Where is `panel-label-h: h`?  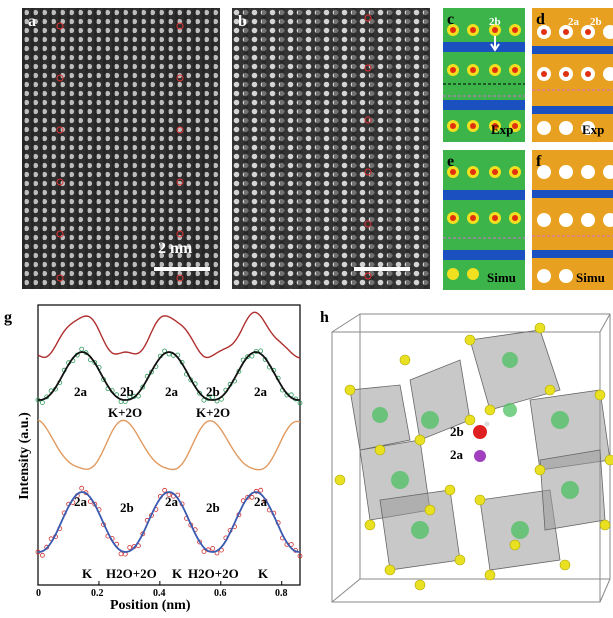 panel-label-h: h is located at coordinates (324, 317).